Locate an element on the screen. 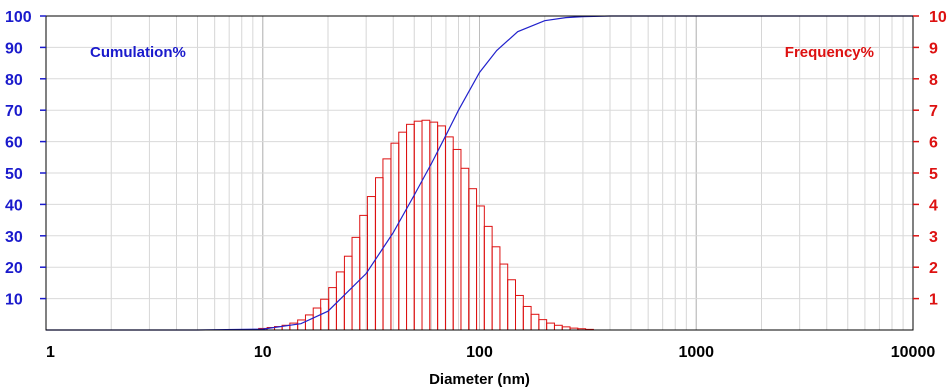 The height and width of the screenshot is (390, 949). right-axis-label: Frequency% is located at coordinates (829, 52).